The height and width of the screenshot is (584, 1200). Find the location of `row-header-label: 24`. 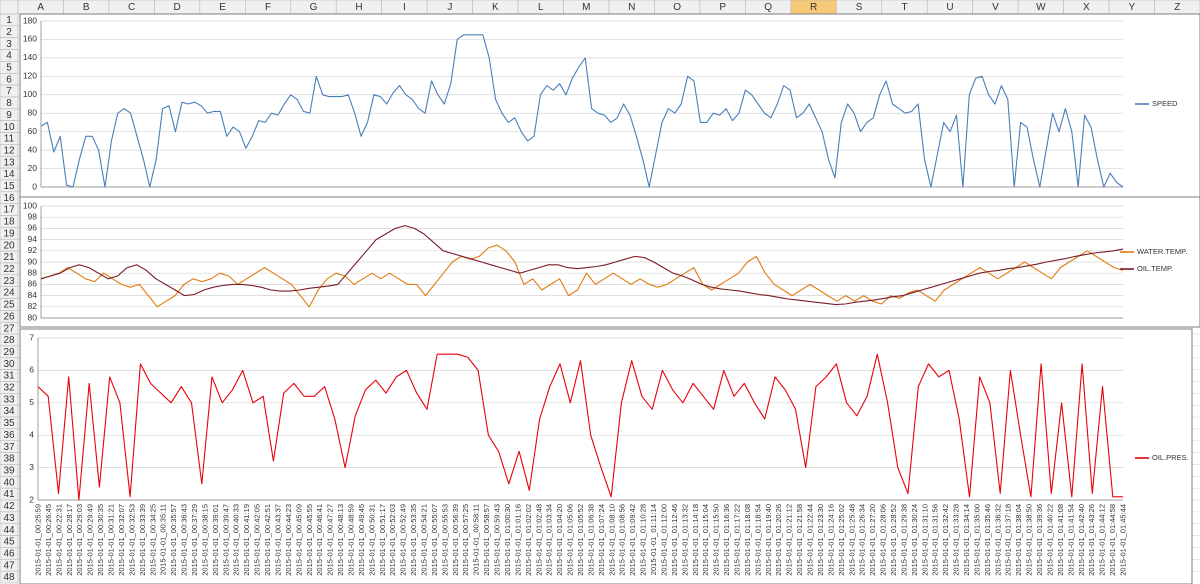

row-header-label: 24 is located at coordinates (9, 293).